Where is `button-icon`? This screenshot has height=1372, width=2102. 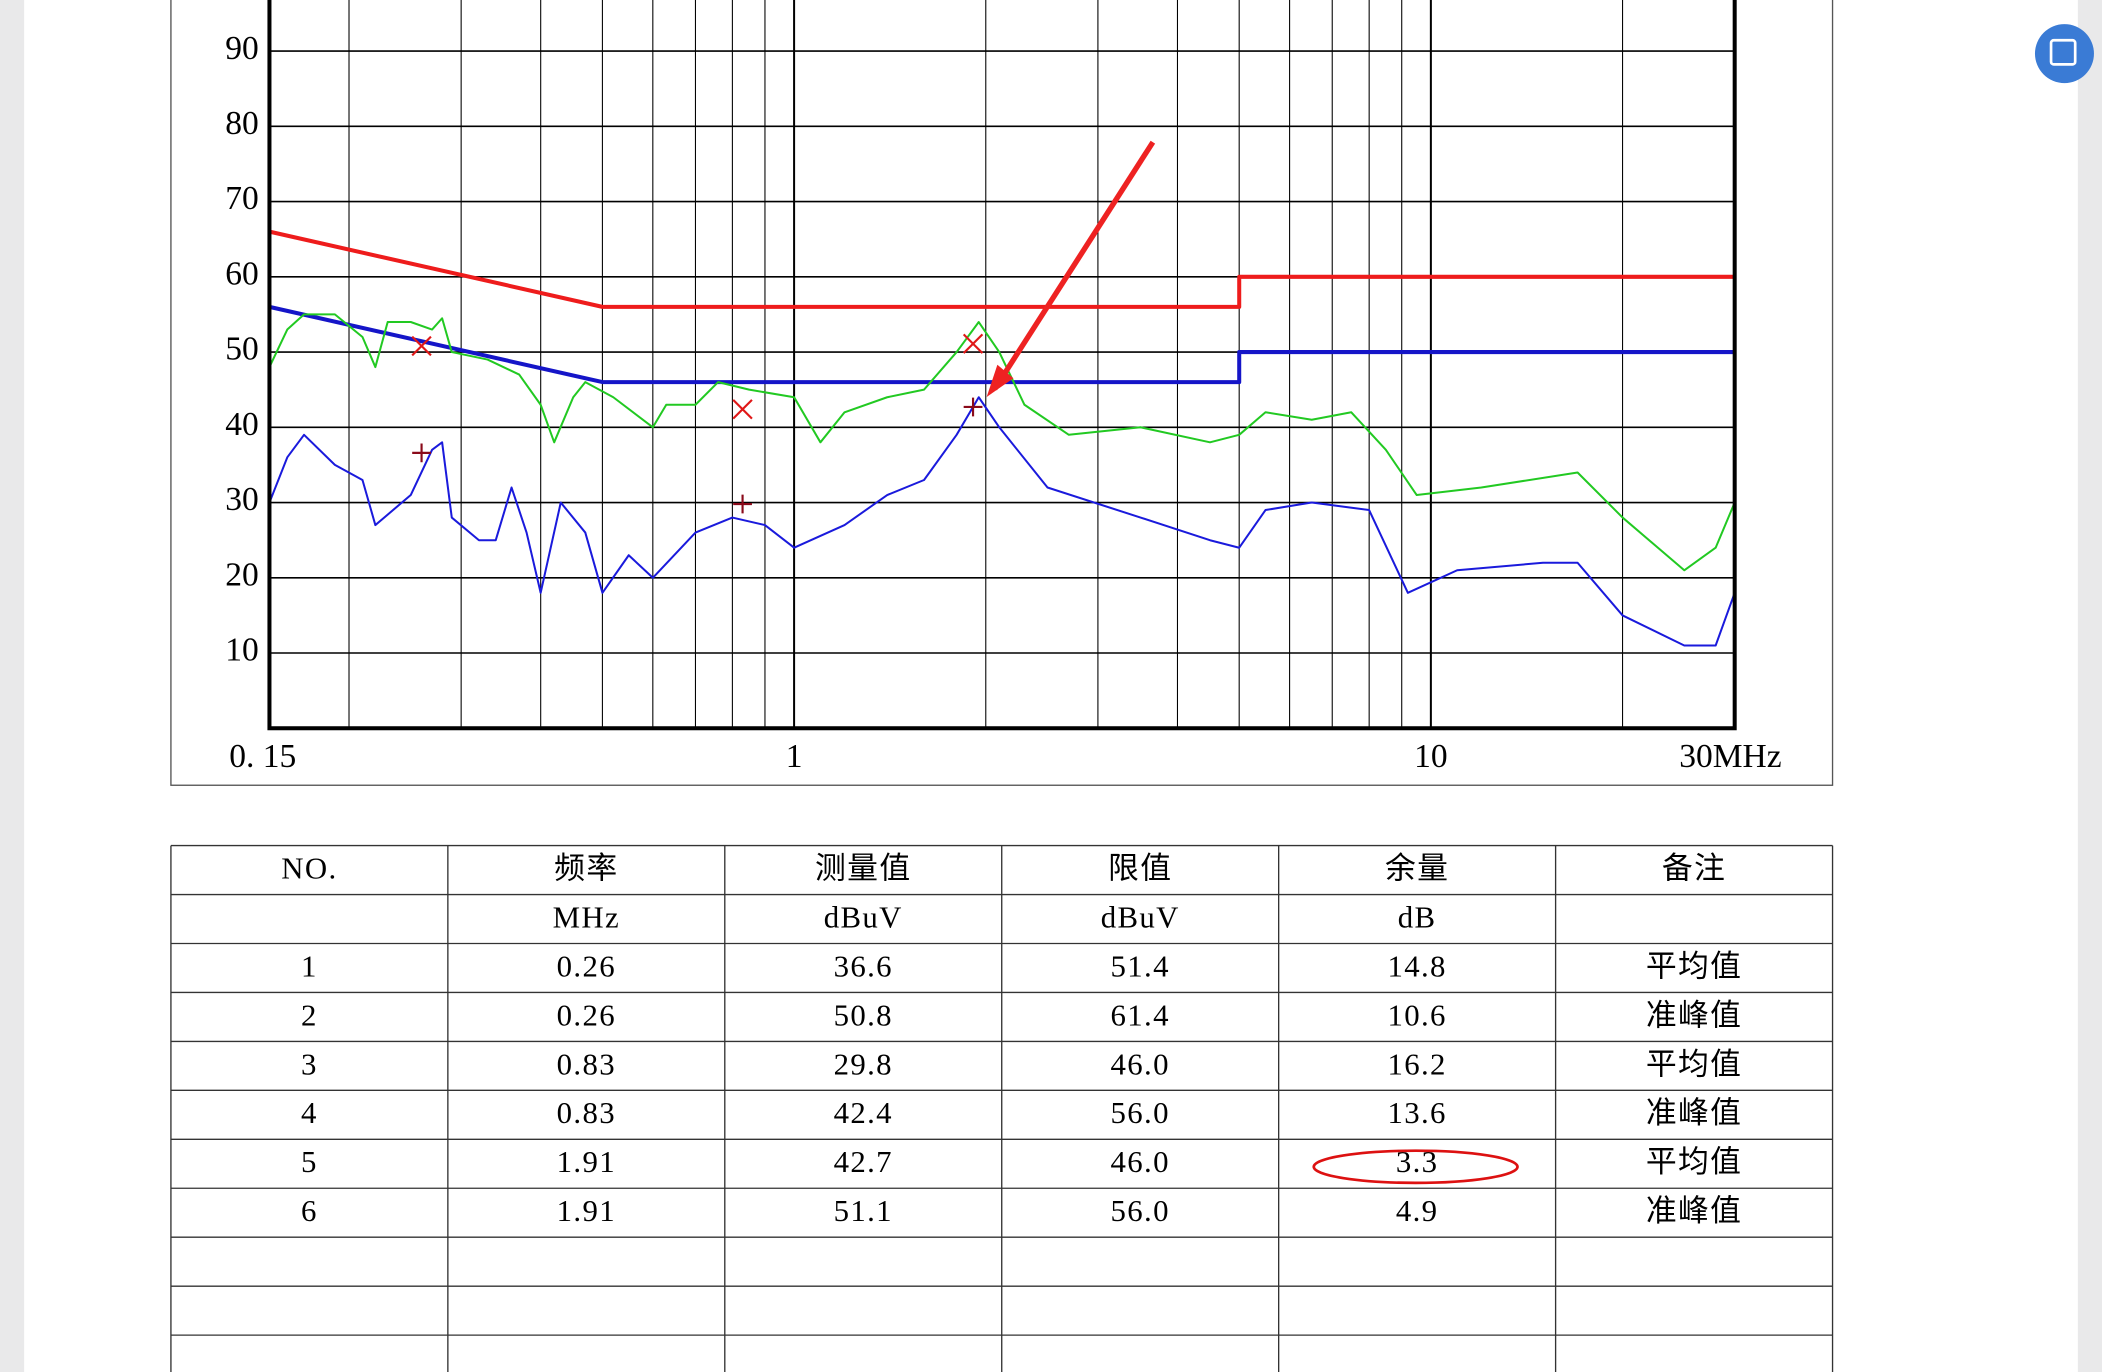
button-icon is located at coordinates (2063, 52).